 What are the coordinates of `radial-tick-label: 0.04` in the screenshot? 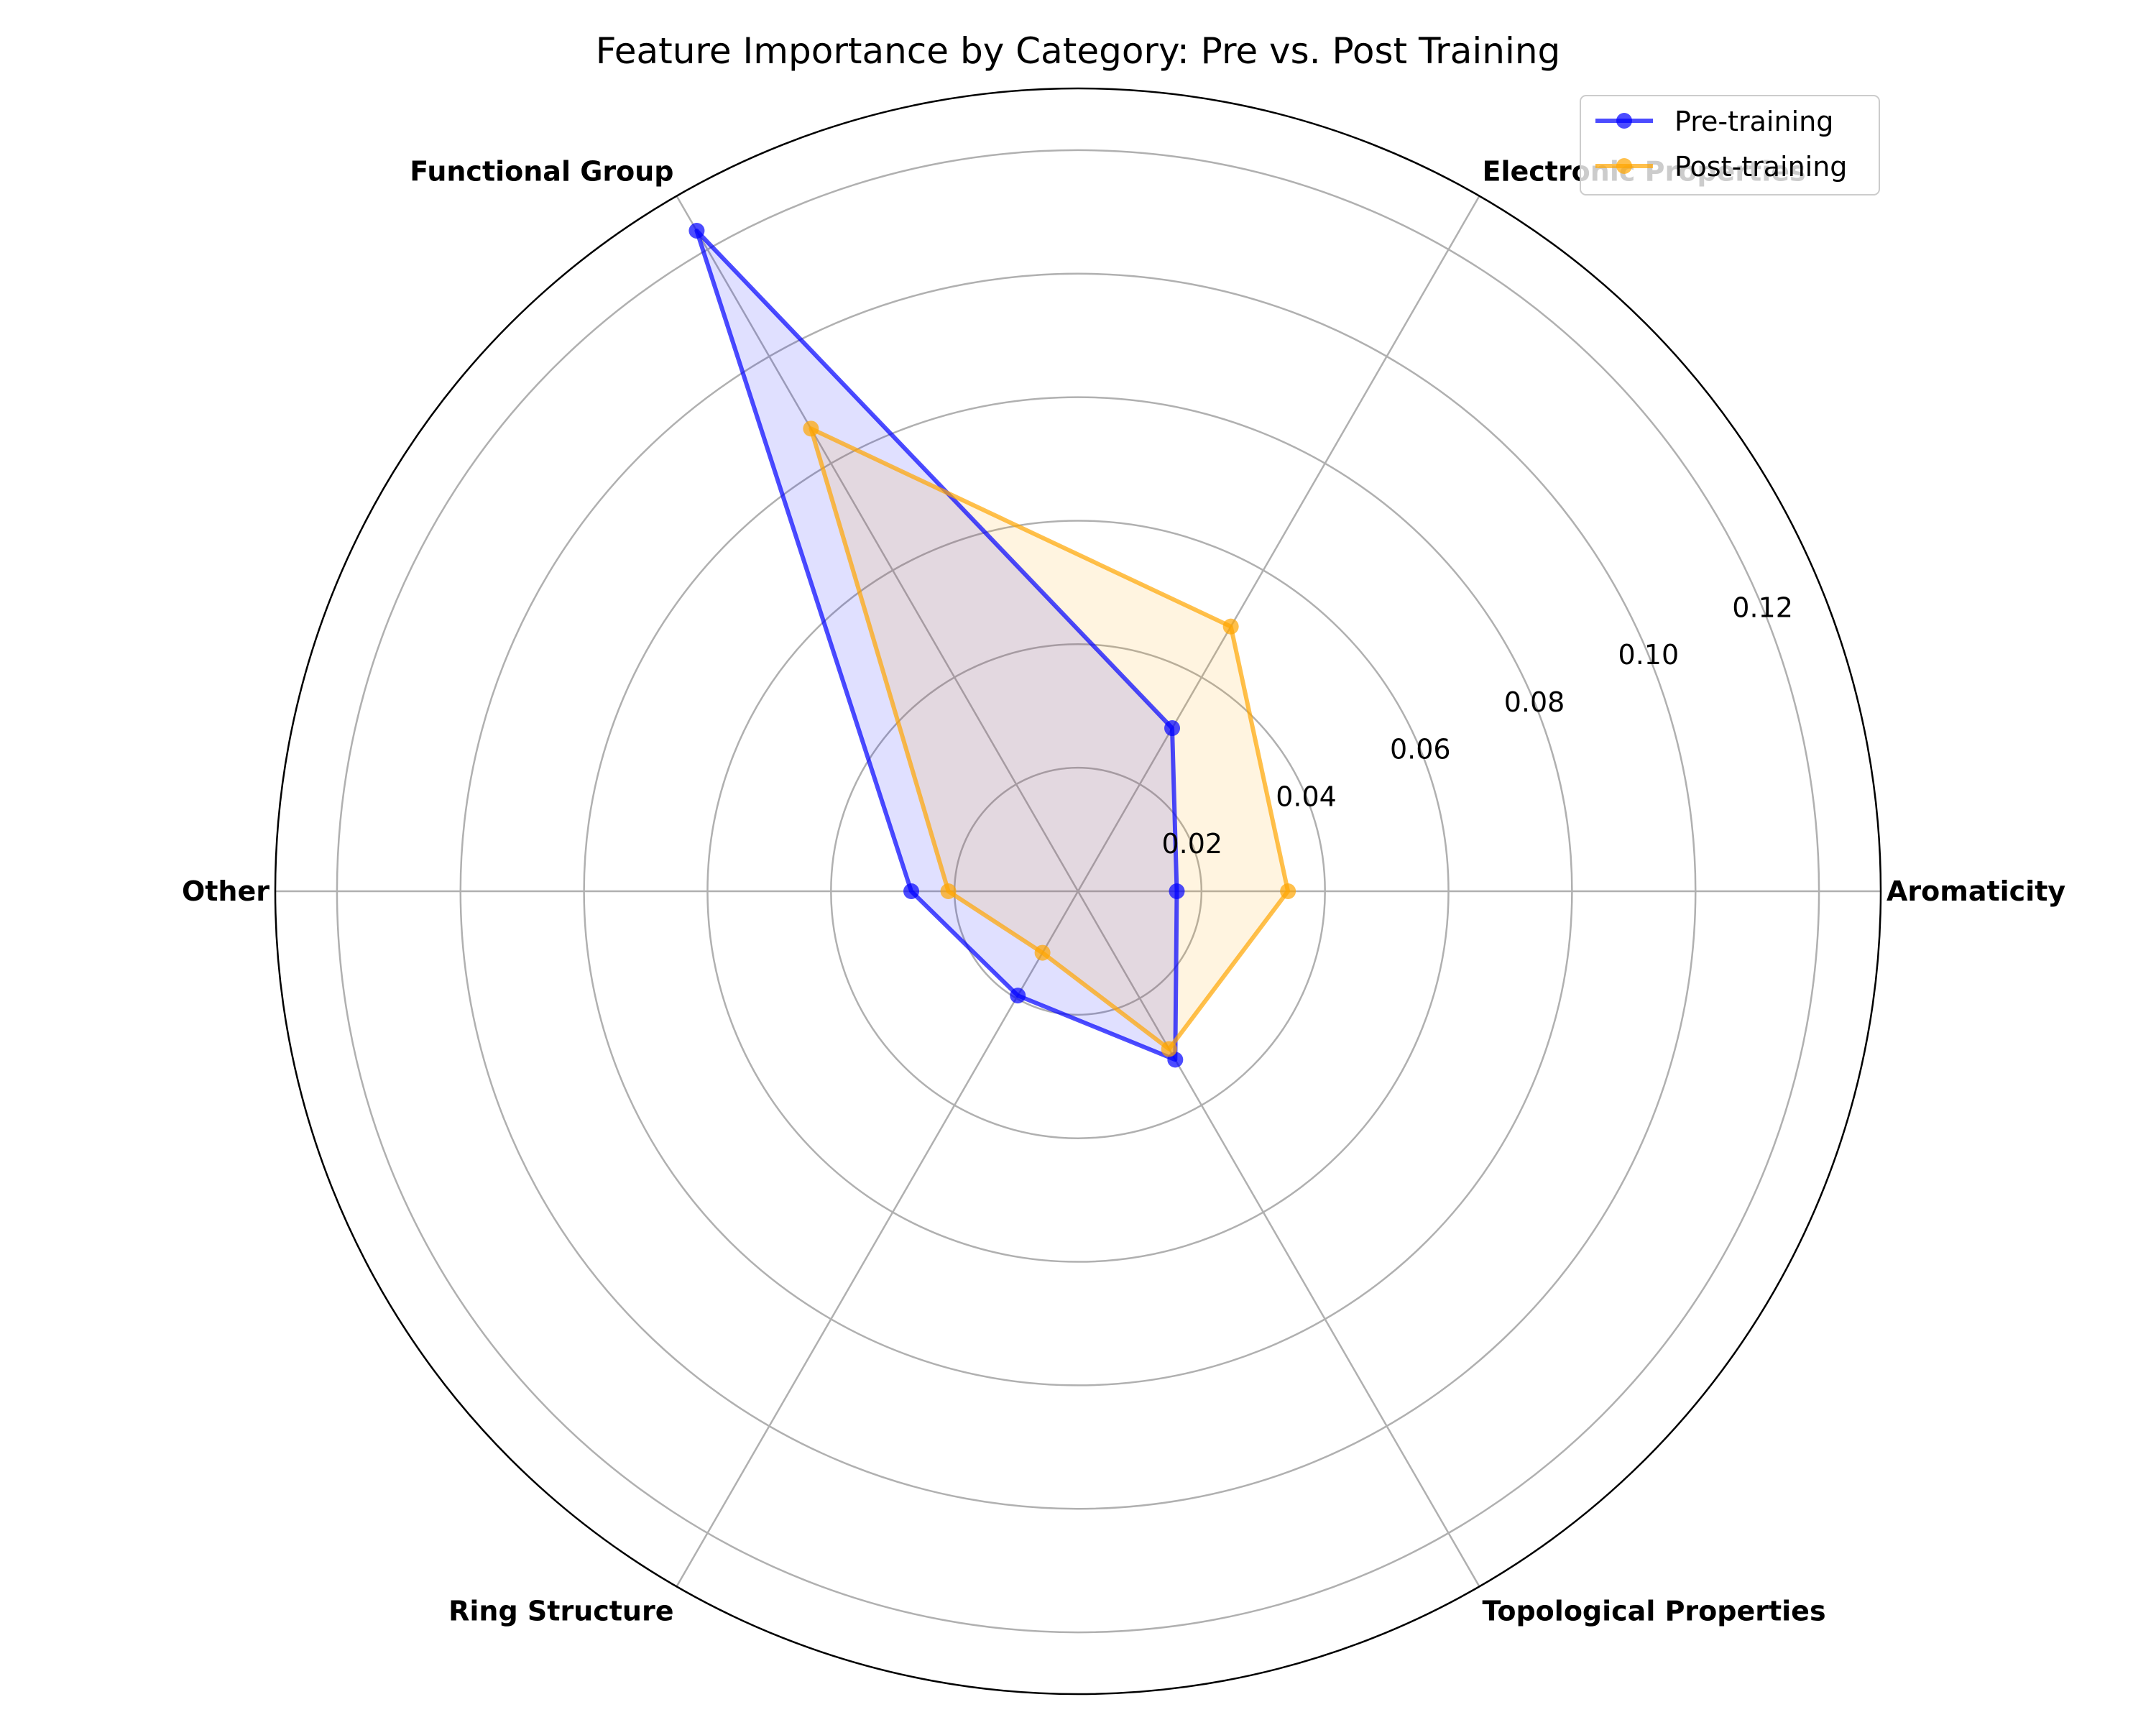 It's located at (1306, 796).